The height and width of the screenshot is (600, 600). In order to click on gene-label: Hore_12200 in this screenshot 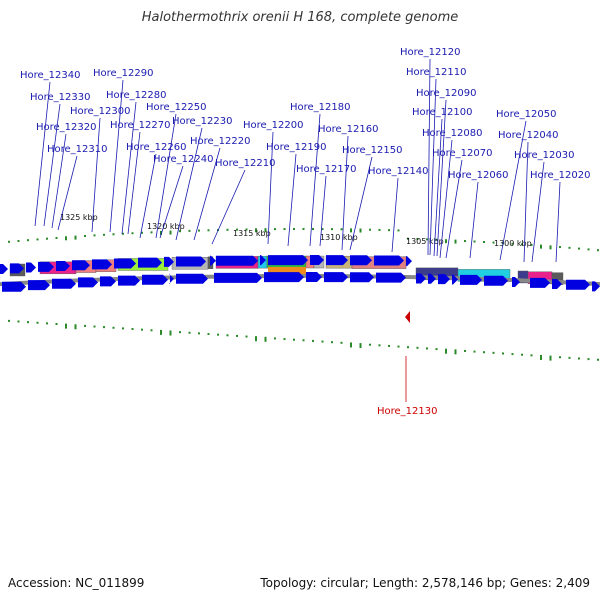, I will do `click(273, 125)`.